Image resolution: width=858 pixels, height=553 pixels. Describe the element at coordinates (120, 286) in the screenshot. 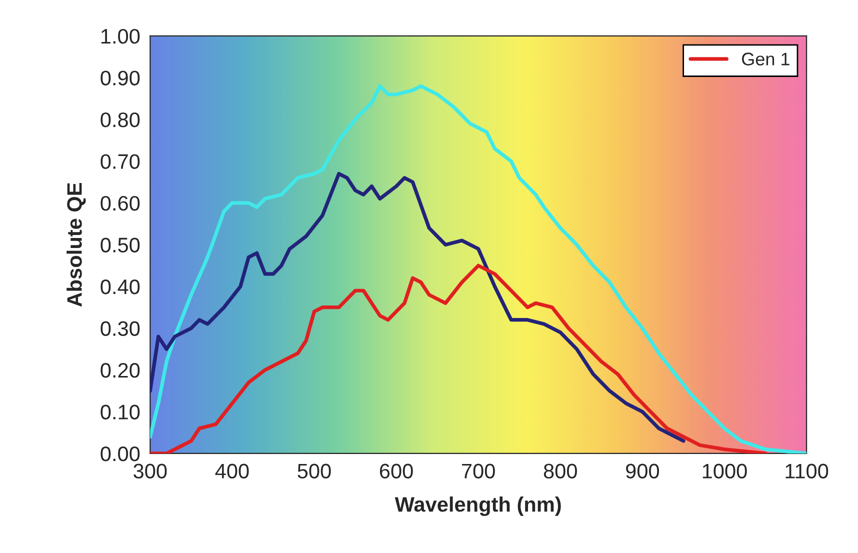

I see `y-tick-label: 0.40` at that location.